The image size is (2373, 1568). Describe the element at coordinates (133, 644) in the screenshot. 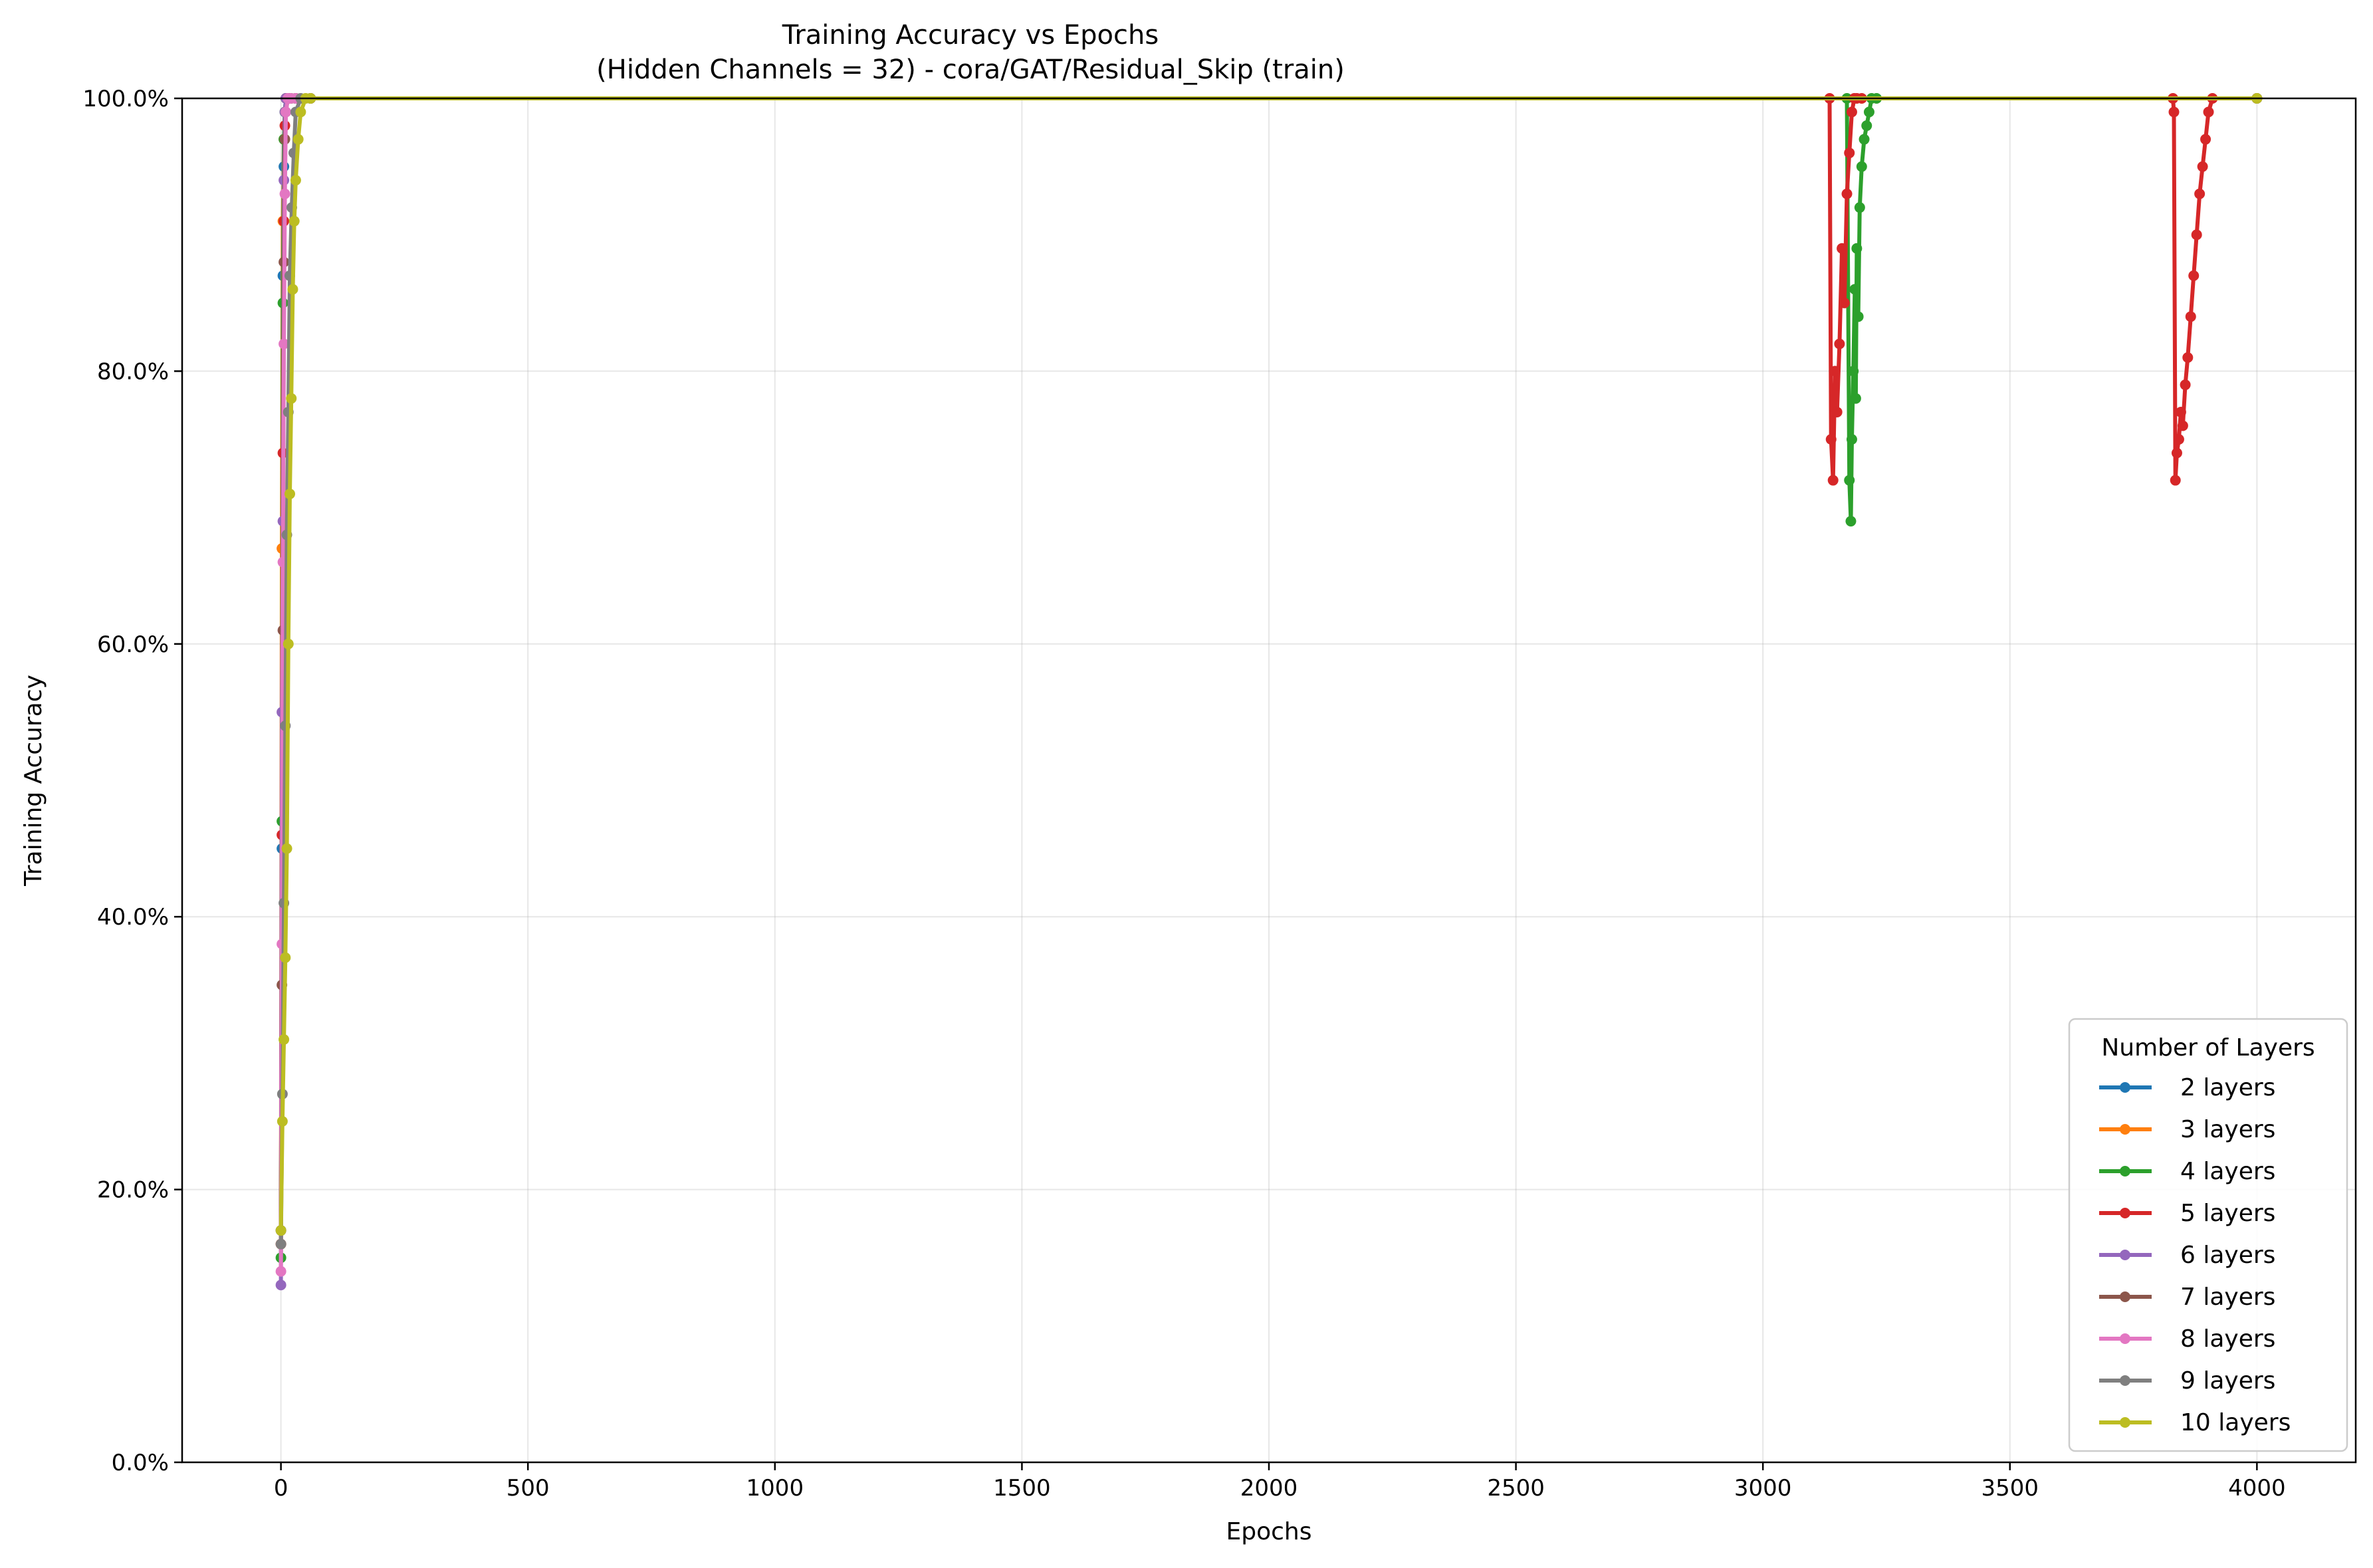

I see `y-tick-label: 60.0%` at that location.